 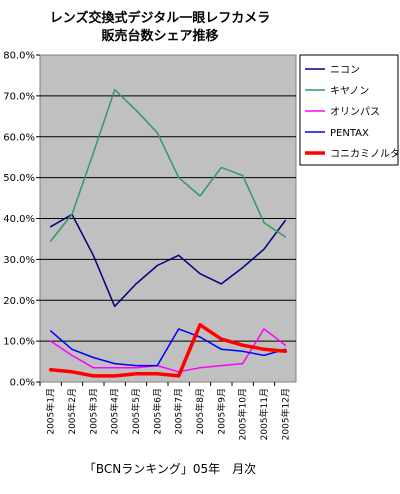 I want to click on y-tick-label: 20.0%, so click(x=19, y=301).